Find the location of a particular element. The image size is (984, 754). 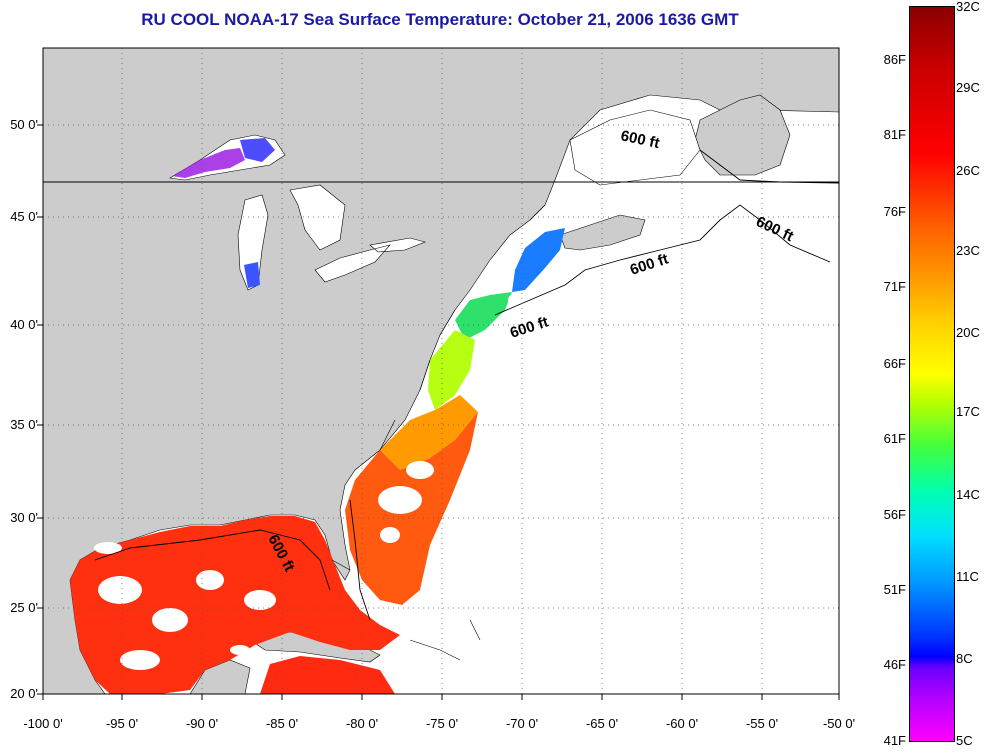

lat-label-30: 30 0' is located at coordinates (24, 517).